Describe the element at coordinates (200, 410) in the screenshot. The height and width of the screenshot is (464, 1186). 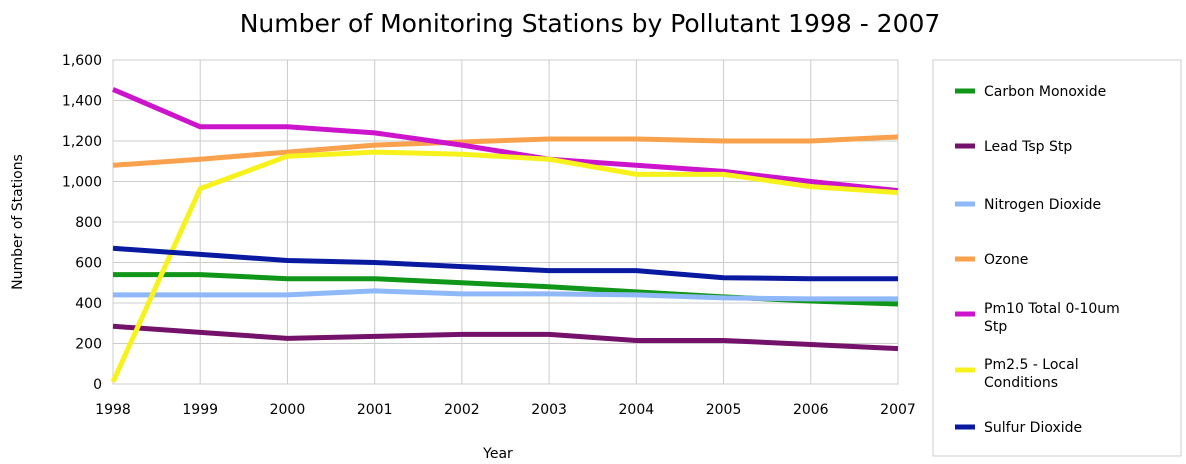
I see `x-tick-label: 1999` at that location.